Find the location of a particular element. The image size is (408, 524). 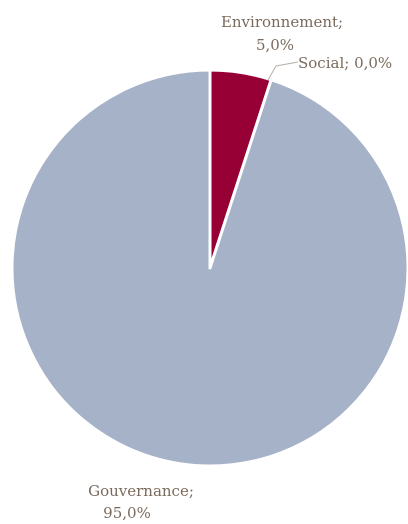

slice-label-gouvernance-value: 95,0% is located at coordinates (127, 513).